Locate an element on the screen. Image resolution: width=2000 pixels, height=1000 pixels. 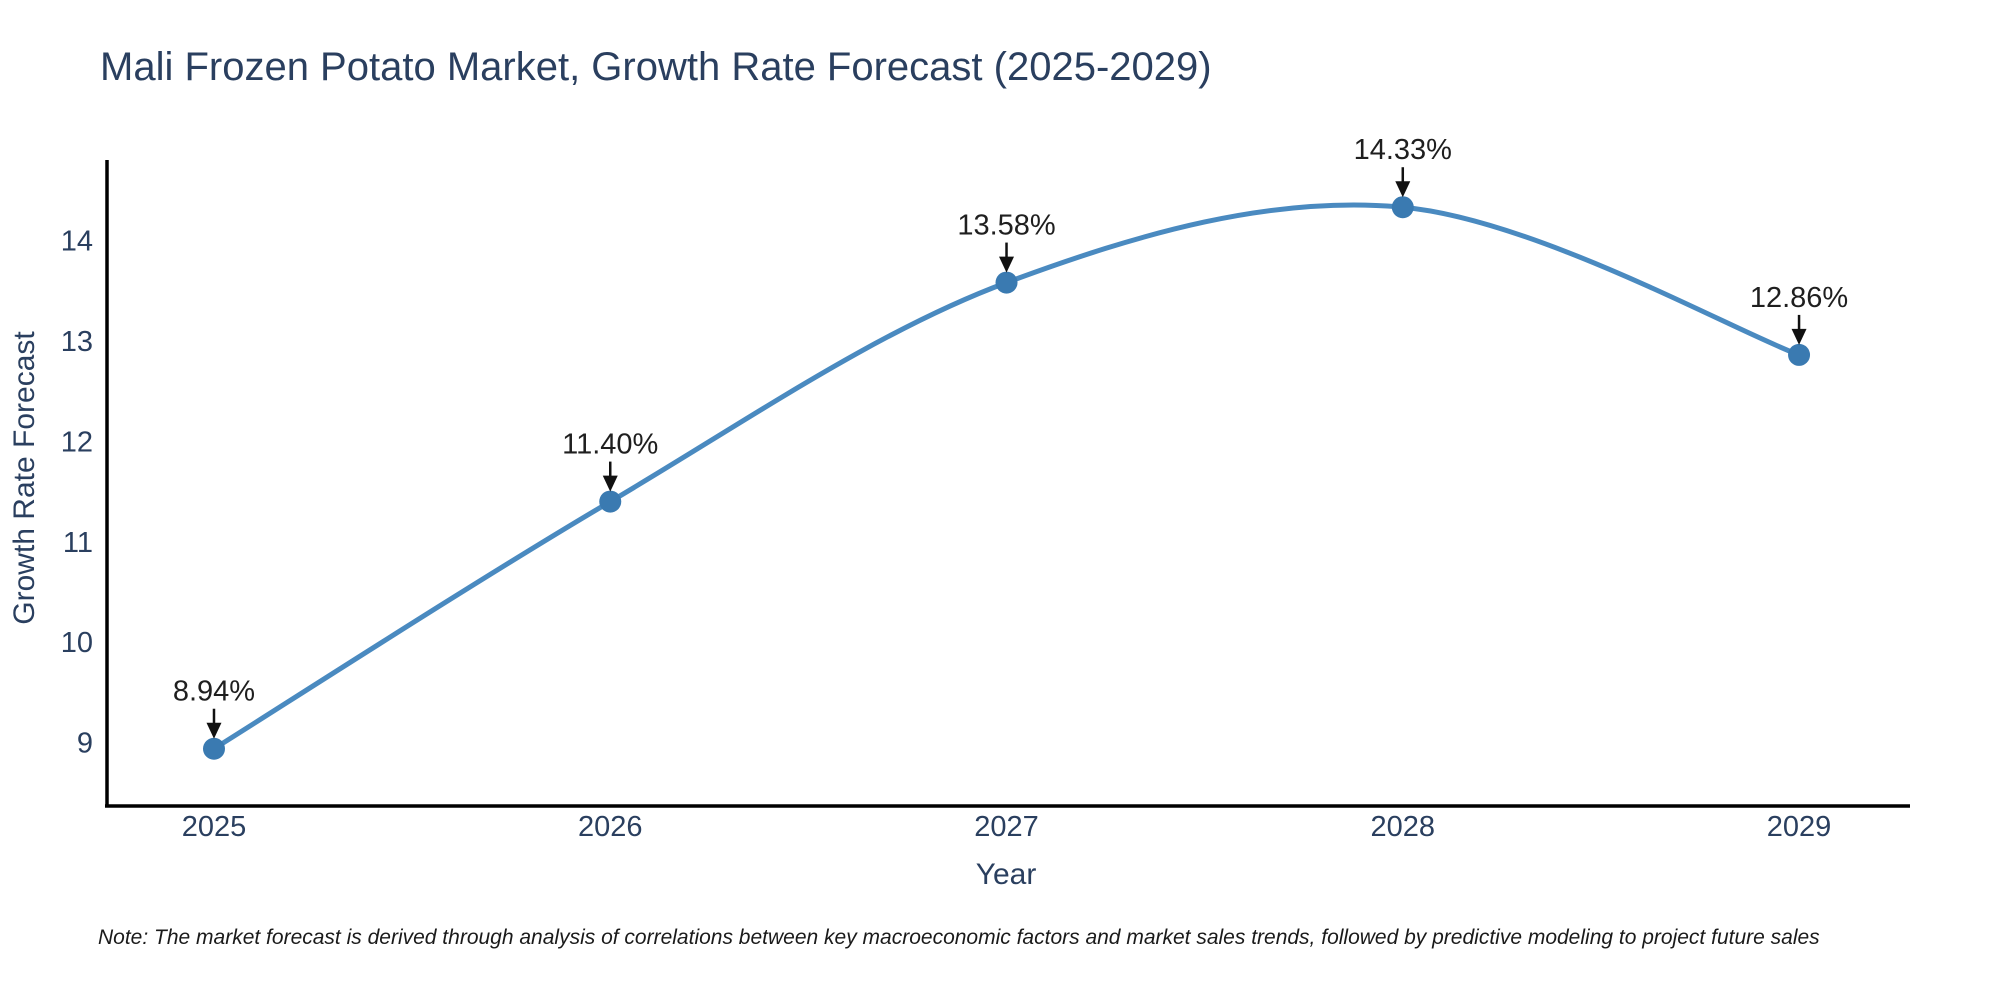
x-axis-label: Year is located at coordinates (1006, 874).